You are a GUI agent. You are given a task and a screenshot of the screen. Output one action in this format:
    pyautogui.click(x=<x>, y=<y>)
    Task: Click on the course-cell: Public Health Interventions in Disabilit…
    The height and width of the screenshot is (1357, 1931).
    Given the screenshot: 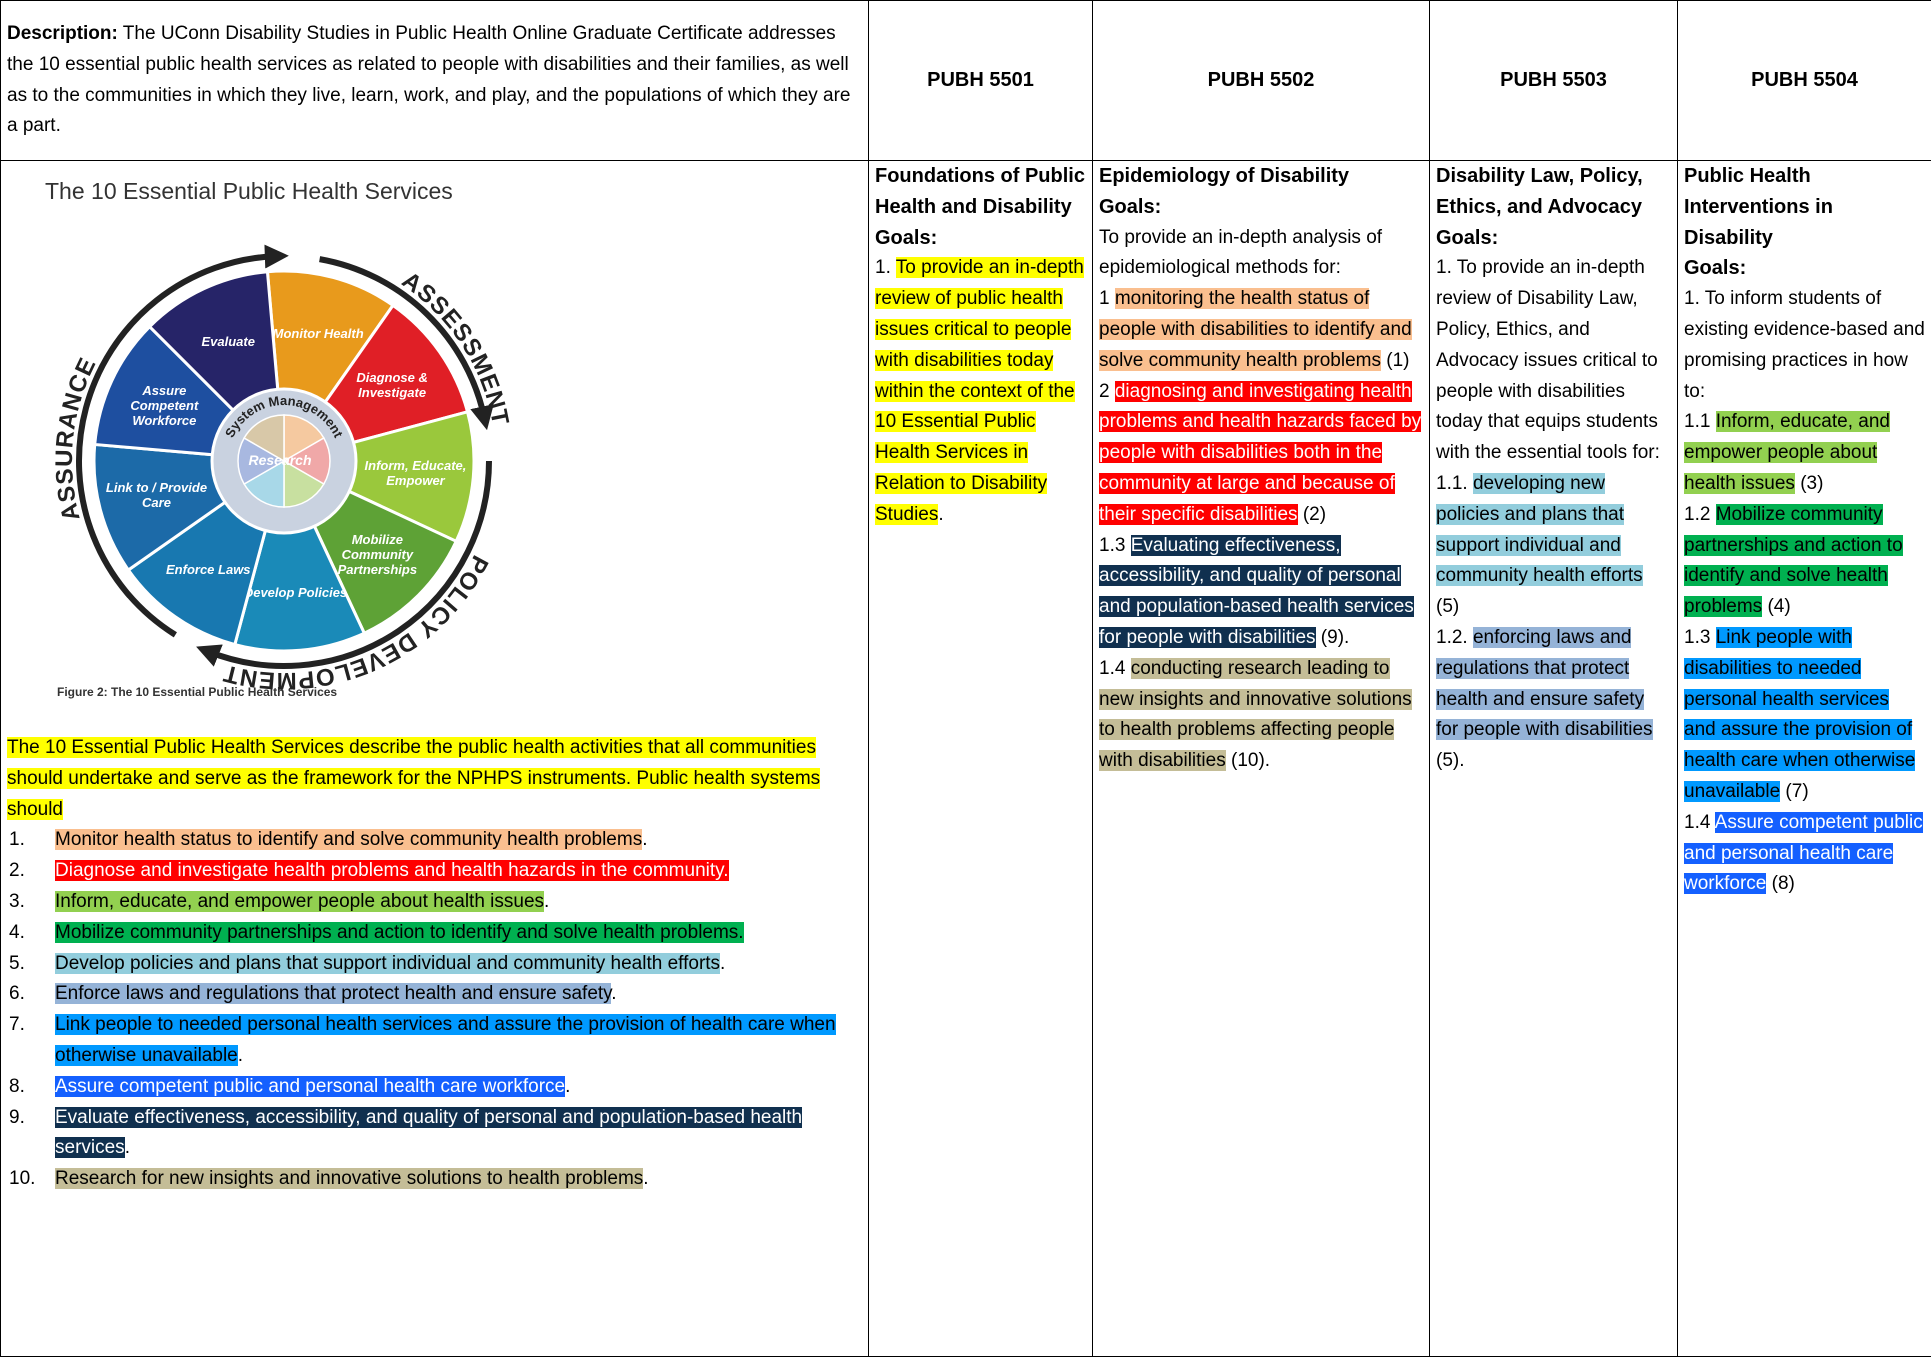 What is the action you would take?
    pyautogui.click(x=1804, y=759)
    